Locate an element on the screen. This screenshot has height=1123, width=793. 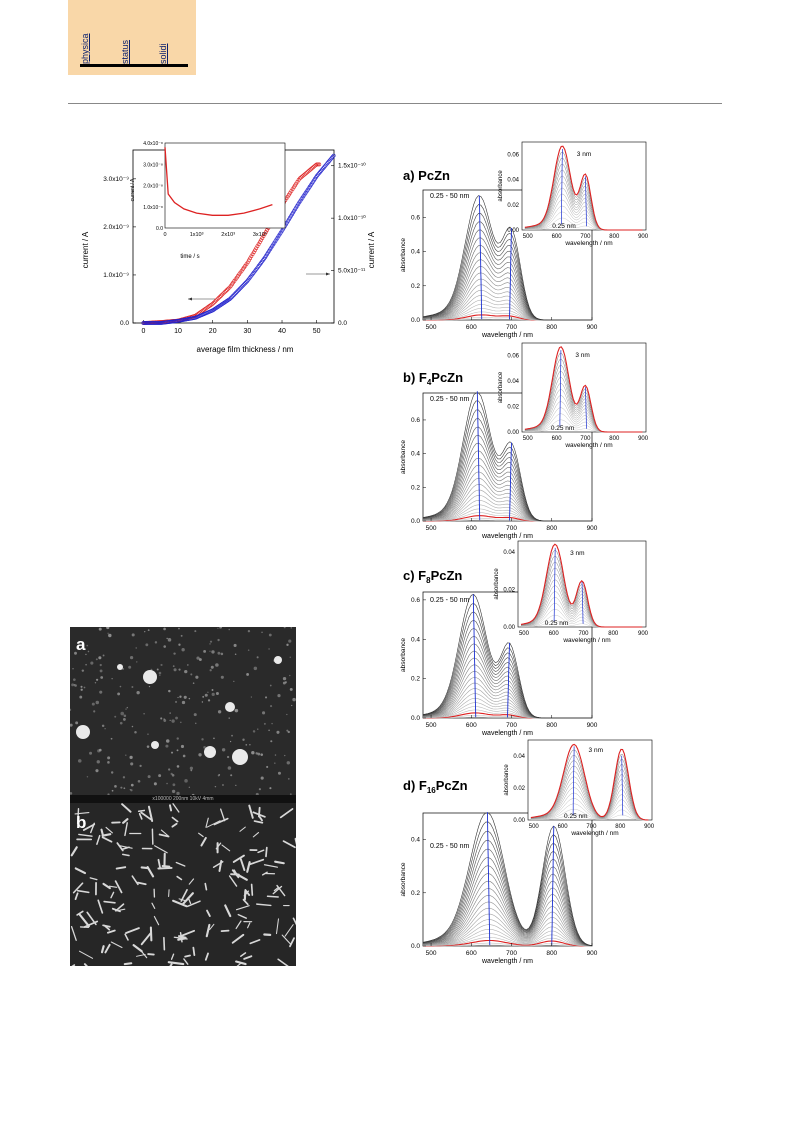
inset-x-tick-label: 700 is located at coordinates (585, 237).